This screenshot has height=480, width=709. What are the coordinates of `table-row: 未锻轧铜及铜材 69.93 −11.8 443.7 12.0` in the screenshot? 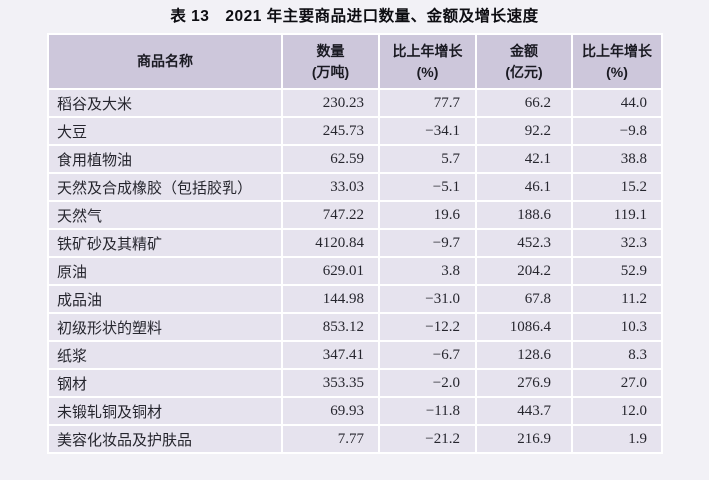 It's located at (355, 411).